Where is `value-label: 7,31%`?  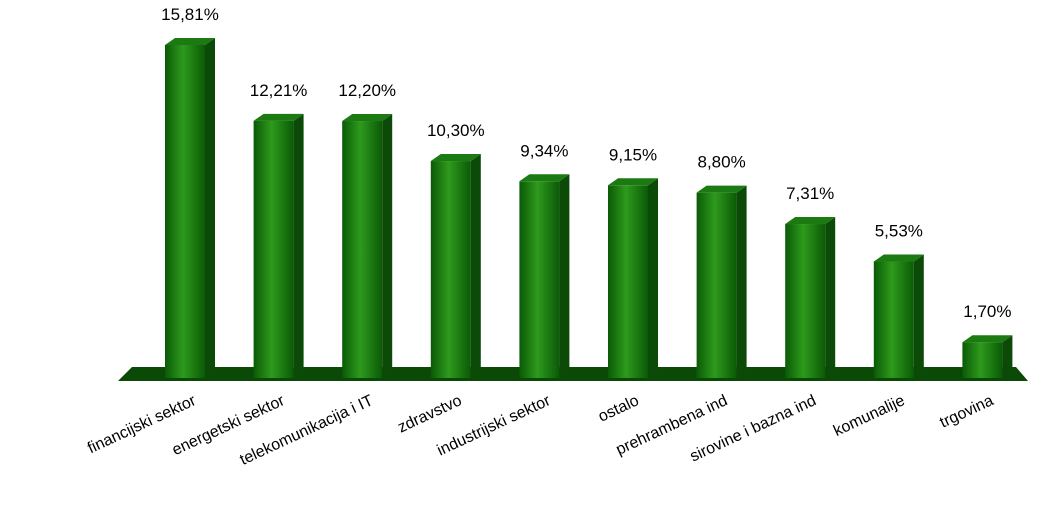 value-label: 7,31% is located at coordinates (810, 193).